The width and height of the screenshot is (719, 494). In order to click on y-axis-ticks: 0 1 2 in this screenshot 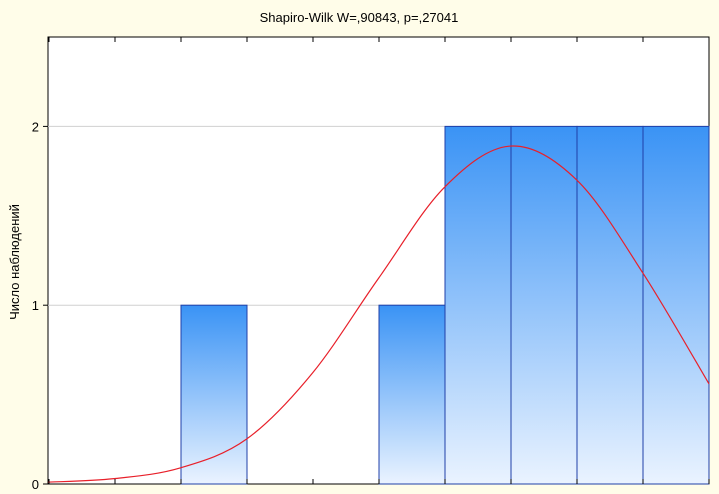, I will do `click(40, 305)`.